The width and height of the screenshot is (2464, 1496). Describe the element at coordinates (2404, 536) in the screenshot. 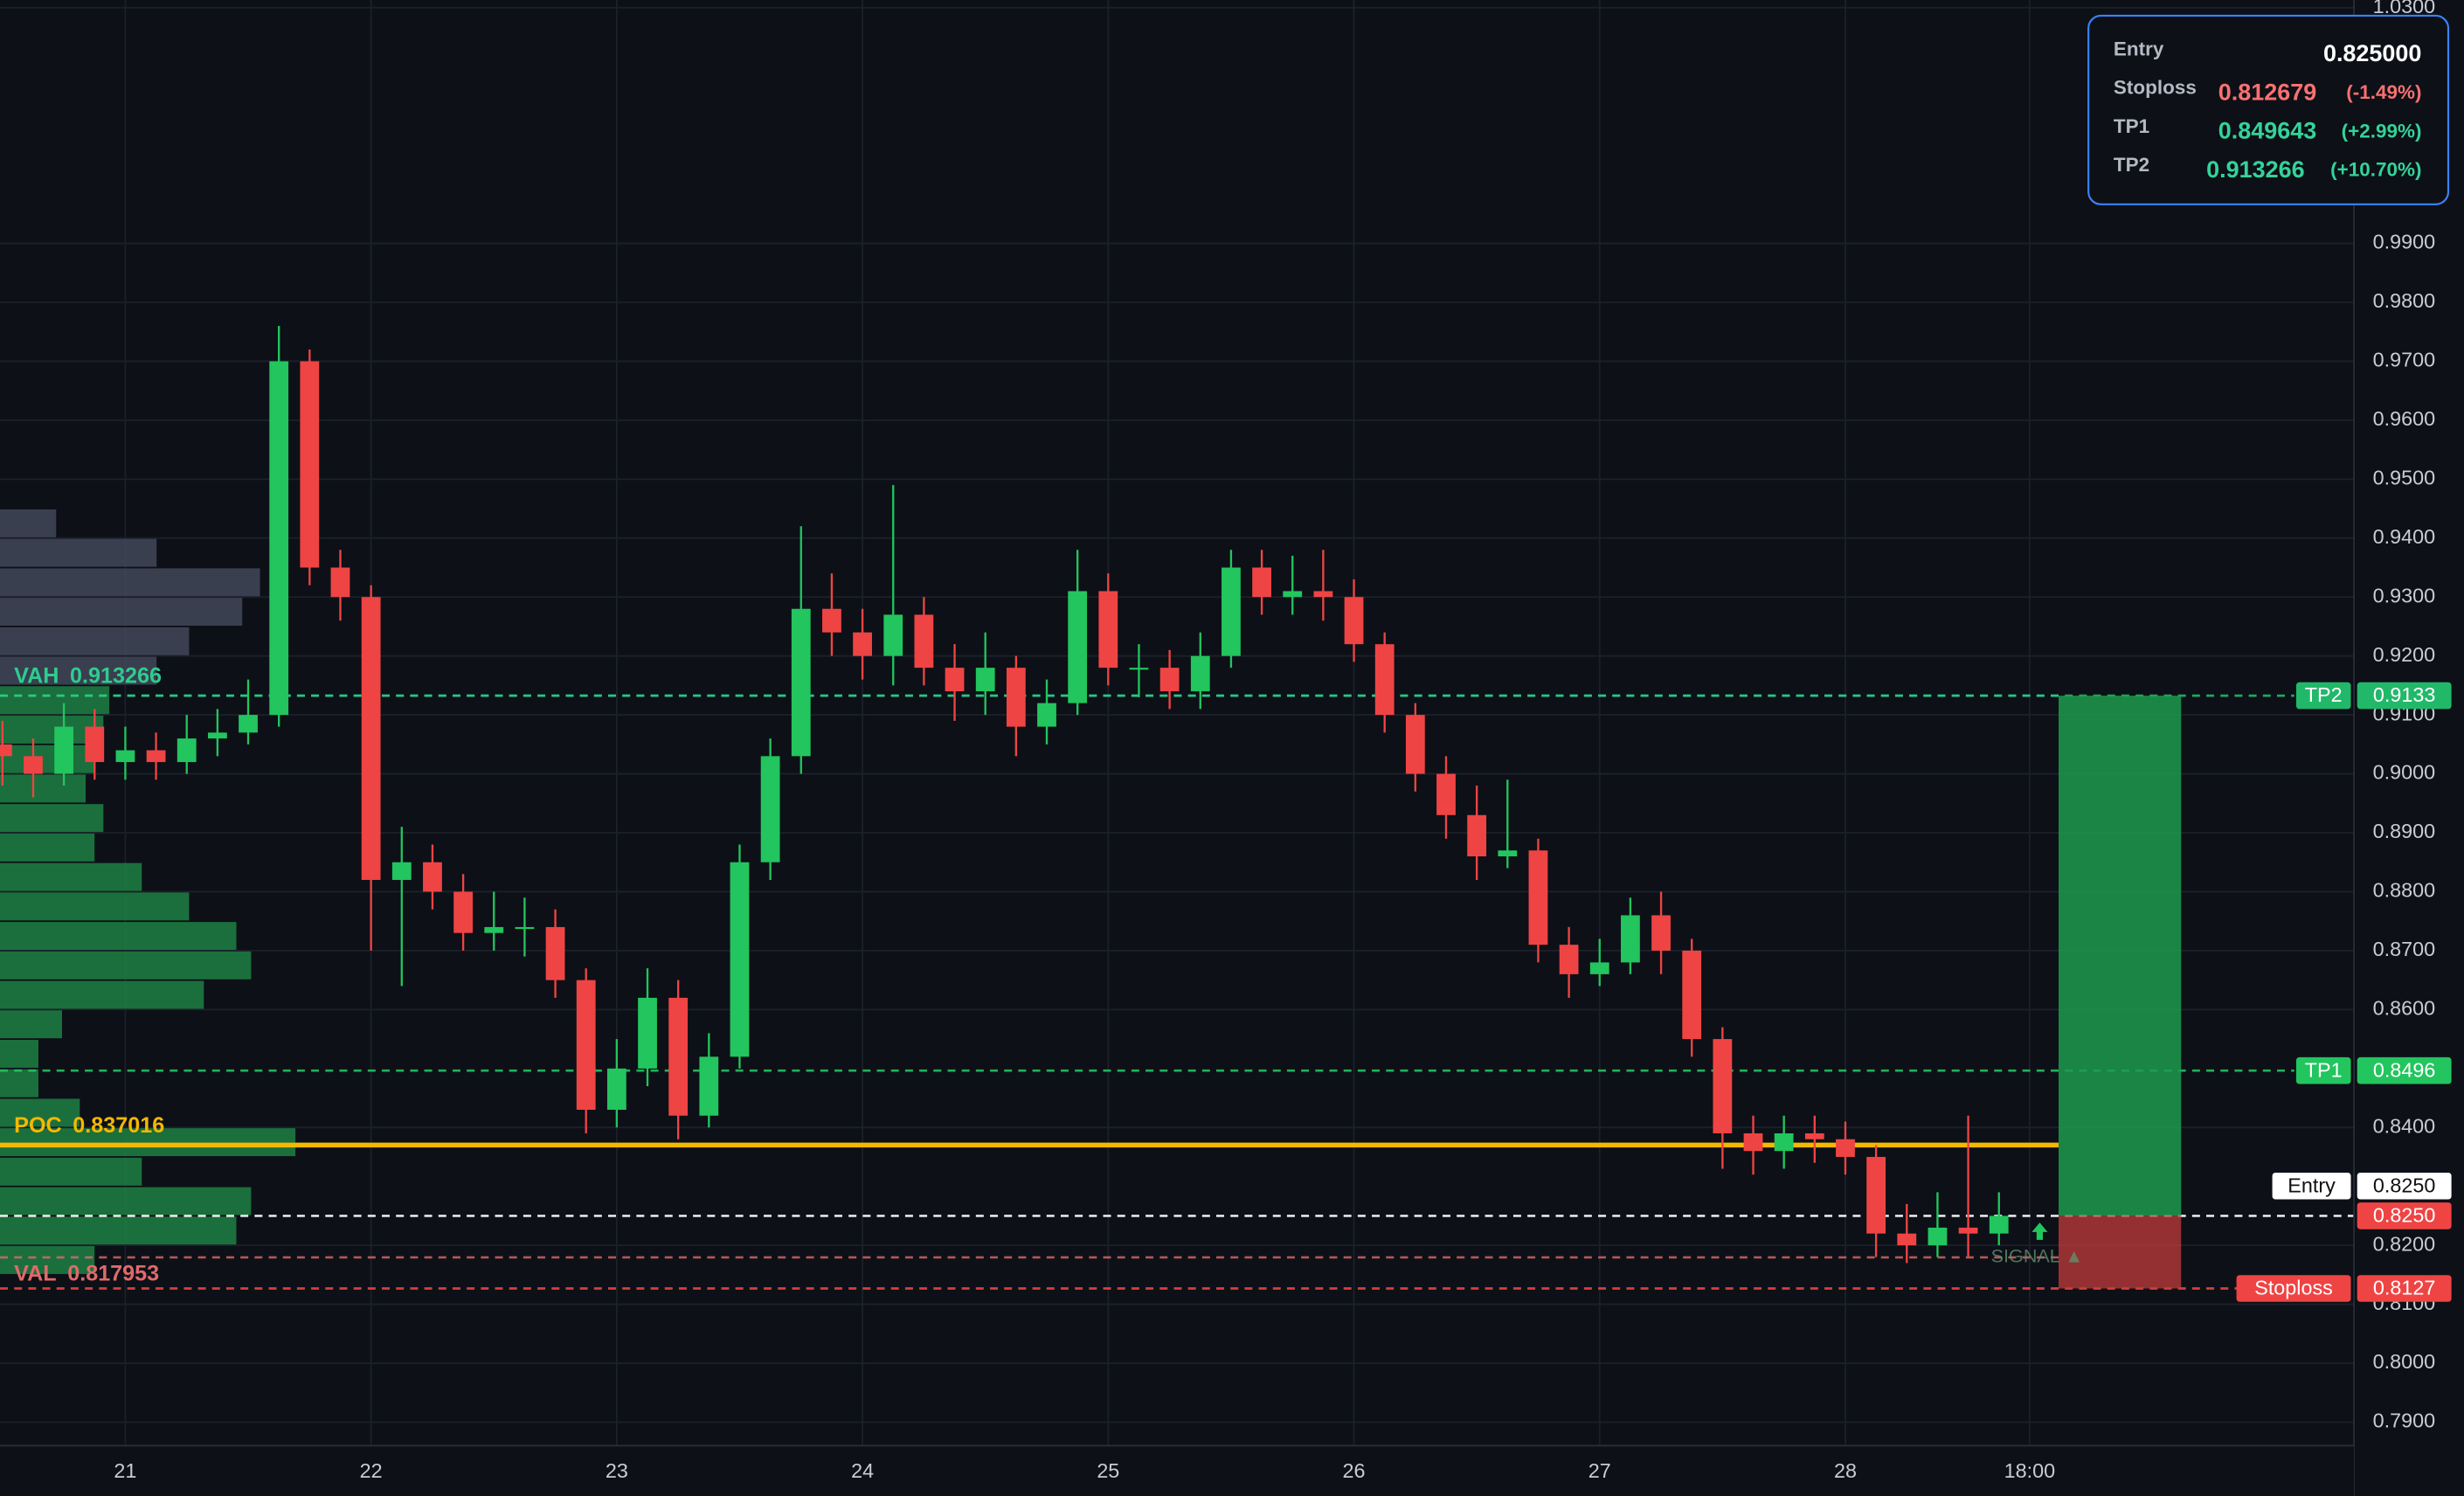

I see `y-tick-label: 0.9400` at that location.